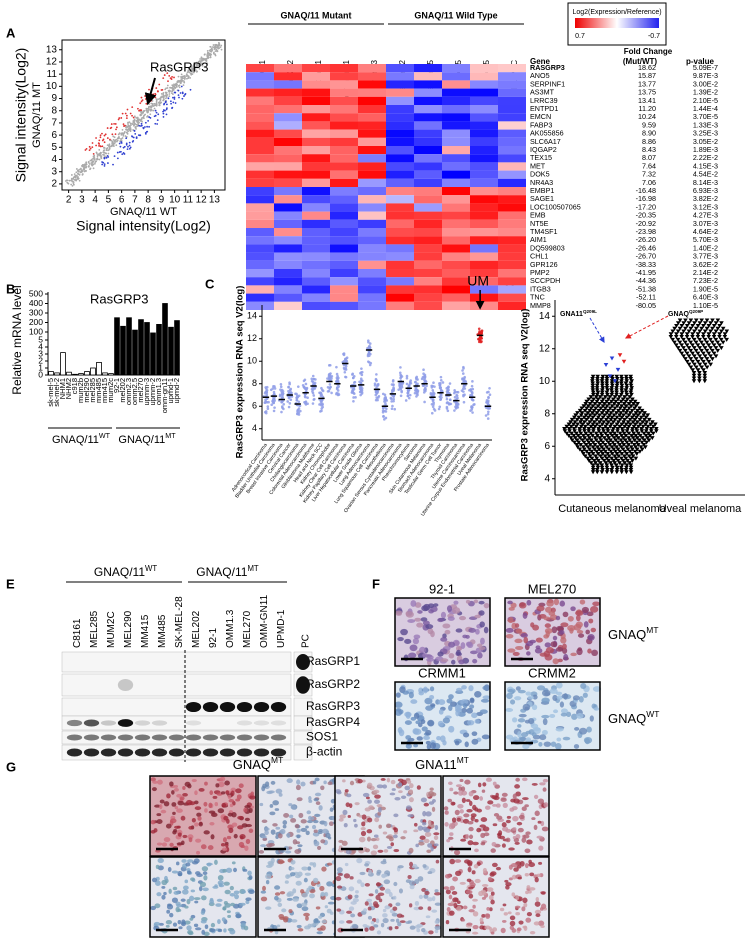 The width and height of the screenshot is (752, 942). Describe the element at coordinates (540, 305) in the screenshot. I see `gene-name: MMP8` at that location.